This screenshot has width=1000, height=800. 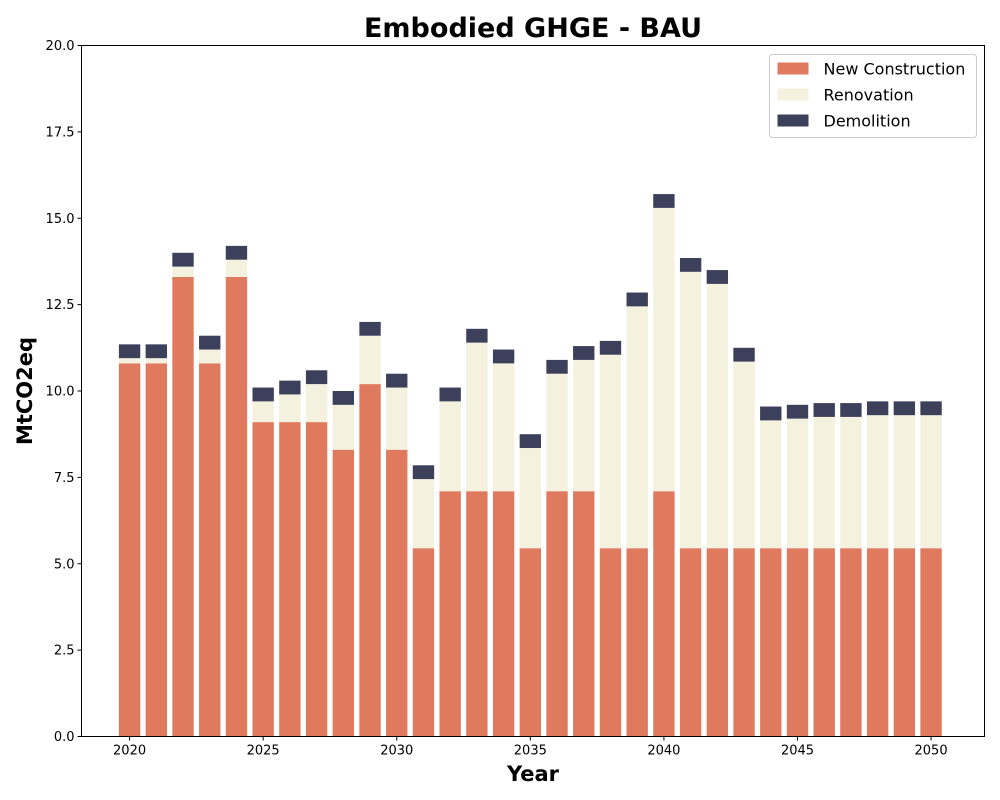 I want to click on bar-new-construction-2028, so click(x=343, y=593).